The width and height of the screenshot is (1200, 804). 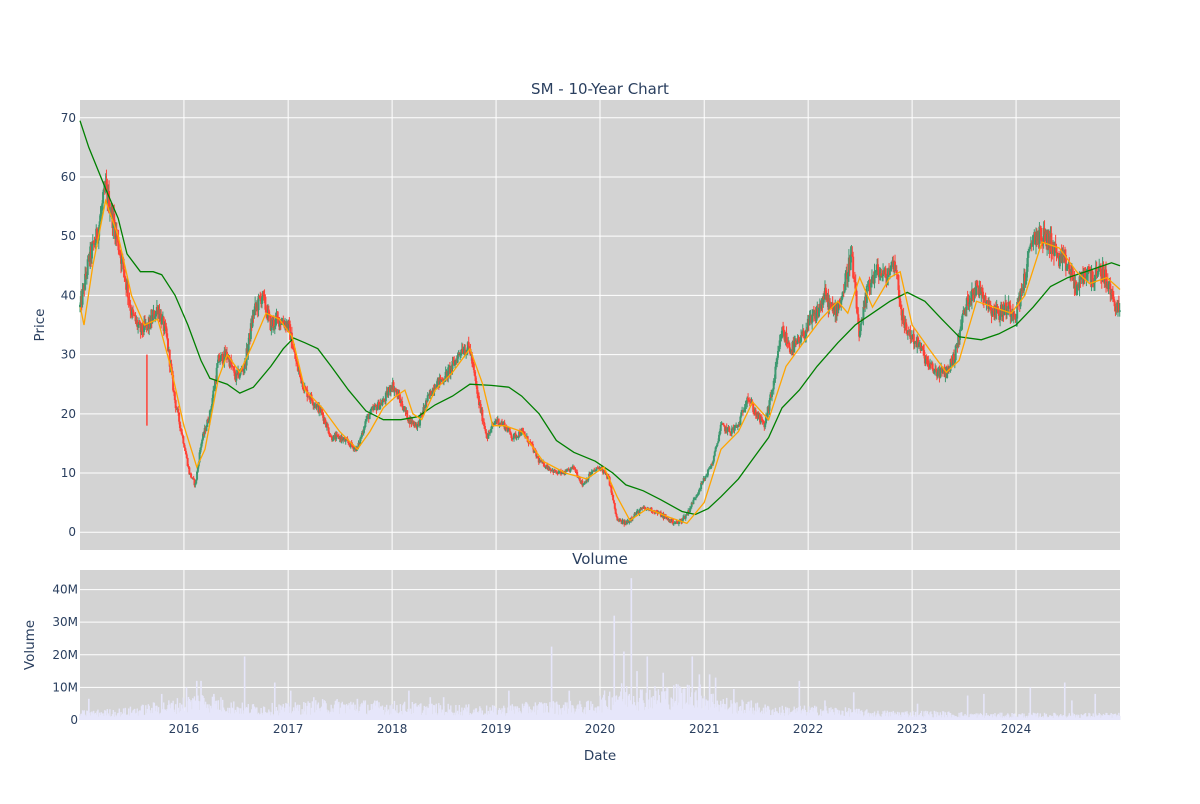 What do you see at coordinates (65, 655) in the screenshot?
I see `volume-y-tick-label: 20M` at bounding box center [65, 655].